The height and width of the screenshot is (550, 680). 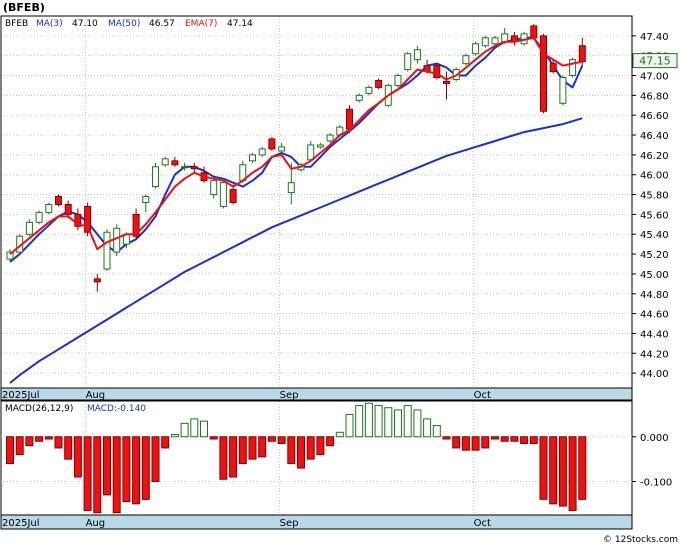 I want to click on month-labels-top: 2025Jul Aug Sep Oct, so click(x=246, y=395).